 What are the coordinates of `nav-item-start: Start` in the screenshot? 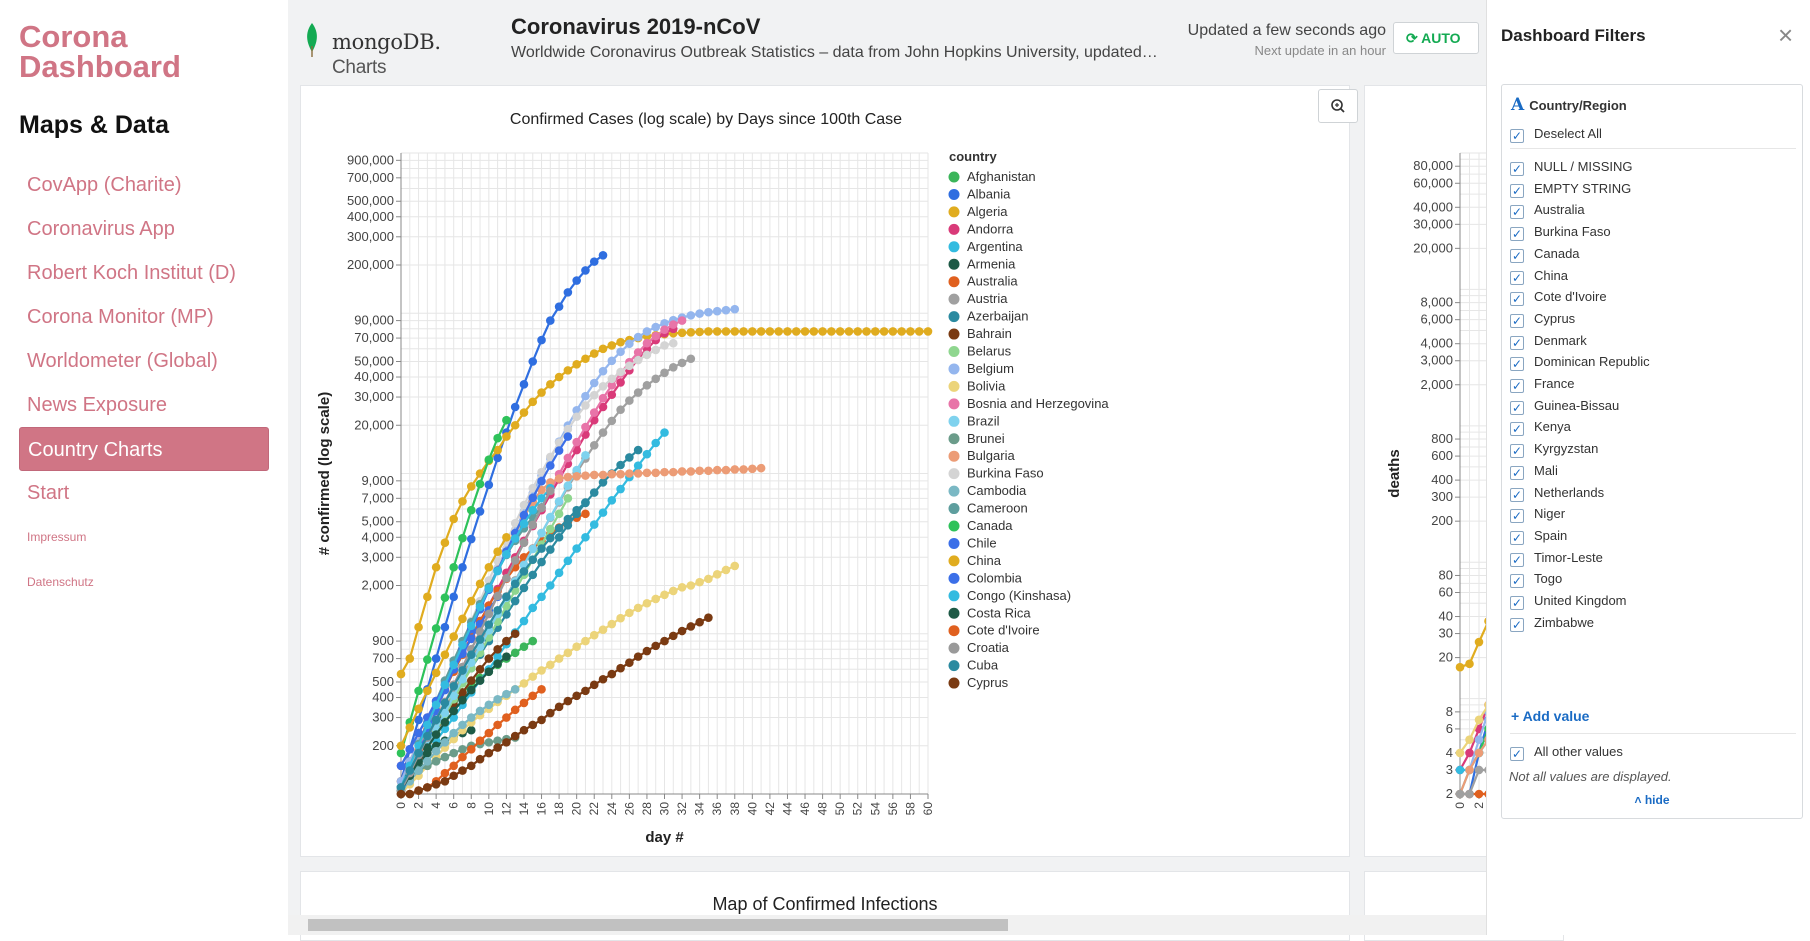 It's located at (48, 493).